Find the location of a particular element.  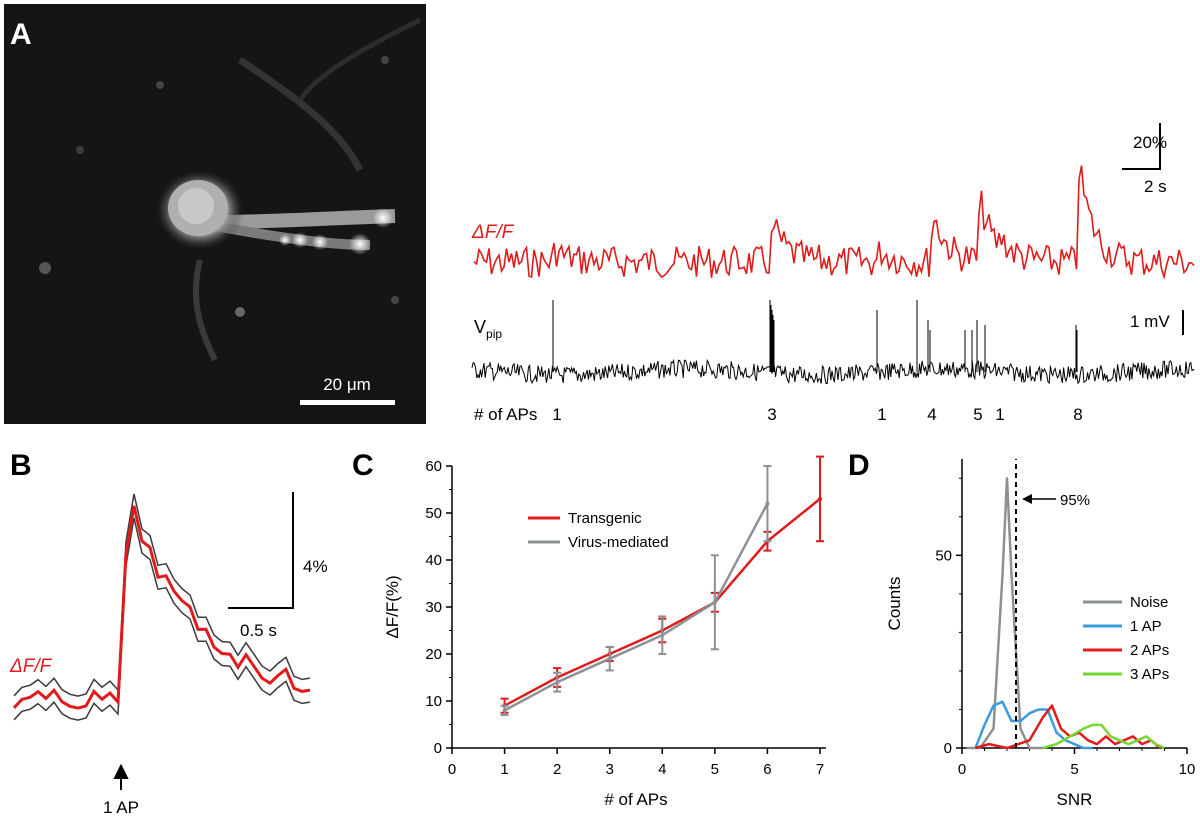

x-tick-label: 1 is located at coordinates (504, 769).